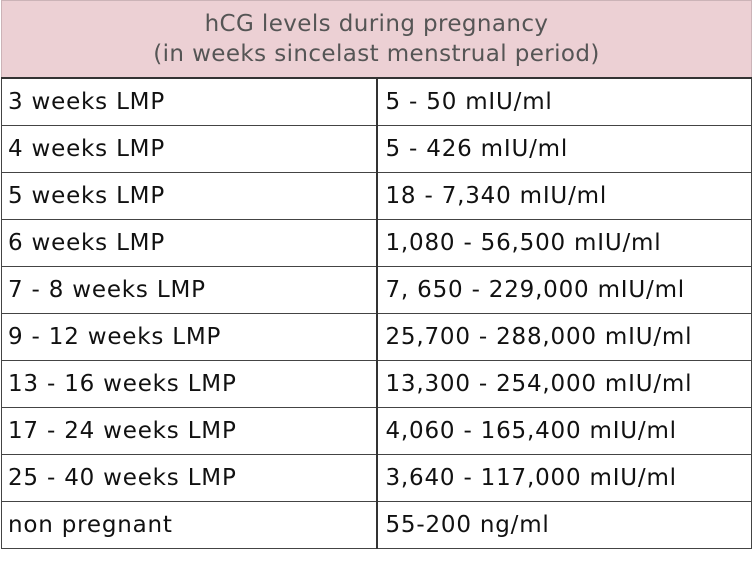 Image resolution: width=754 pixels, height=562 pixels. I want to click on table-row: 5 weeks LMP 18 - 7,340 mIU/ml, so click(376, 196).